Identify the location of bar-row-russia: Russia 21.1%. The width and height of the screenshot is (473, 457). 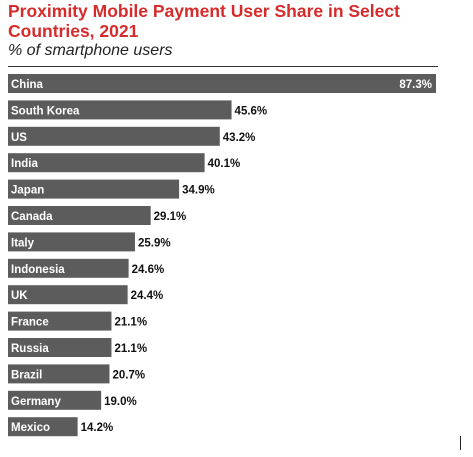
(77, 347).